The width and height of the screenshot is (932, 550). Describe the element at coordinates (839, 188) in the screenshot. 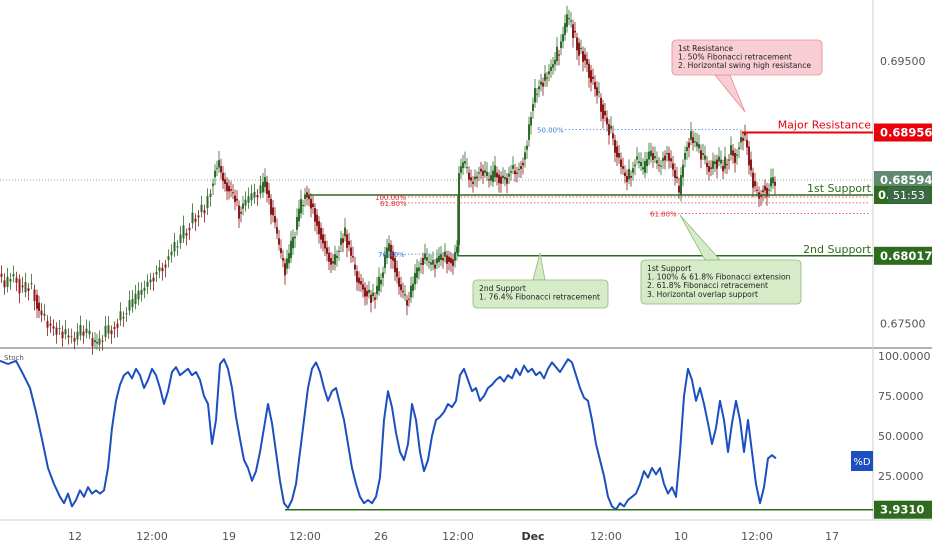

I see `support-1-label: 1st Support` at that location.